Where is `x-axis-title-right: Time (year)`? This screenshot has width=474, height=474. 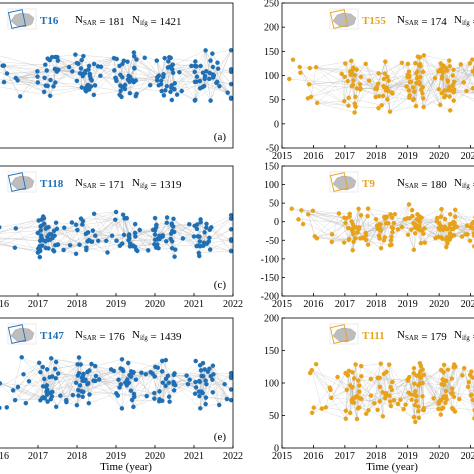 x-axis-title-right: Time (year) is located at coordinates (392, 467).